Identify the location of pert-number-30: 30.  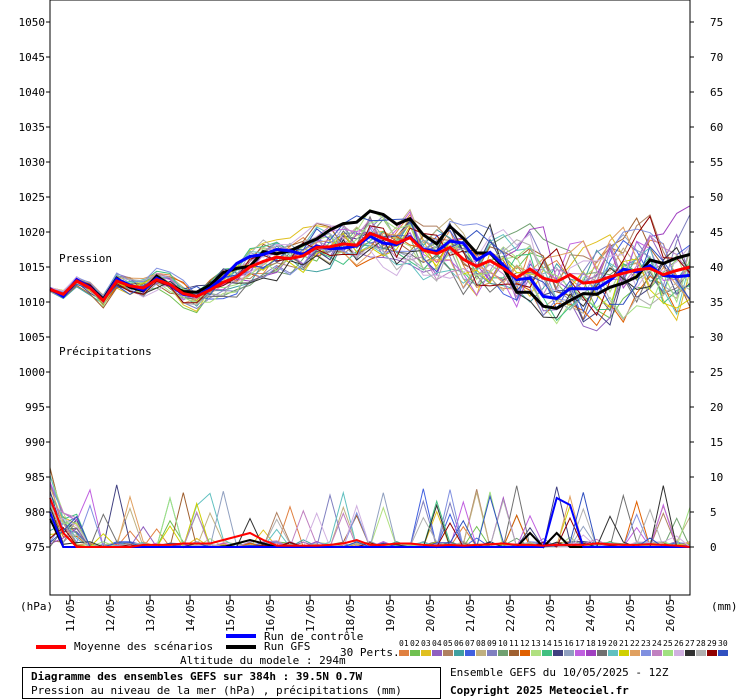
(723, 643).